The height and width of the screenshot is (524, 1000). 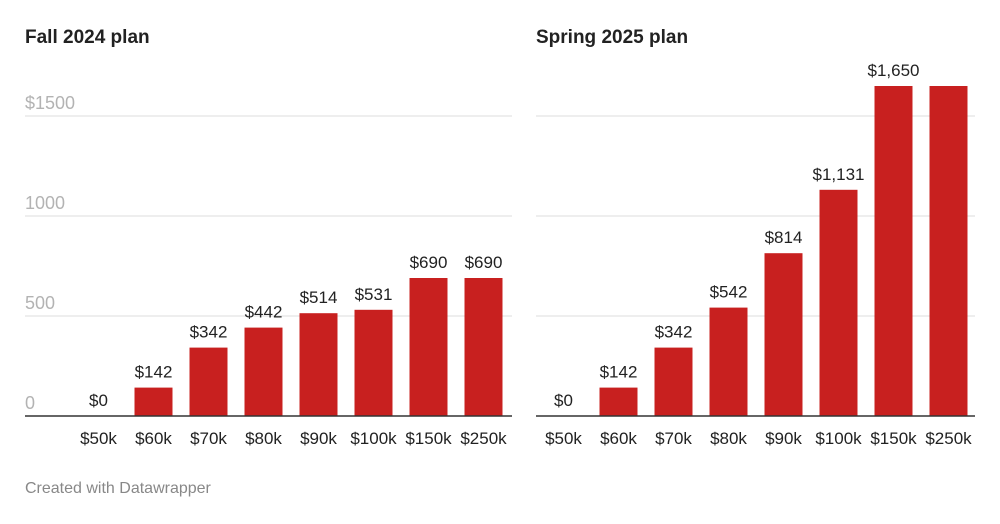 What do you see at coordinates (87, 37) in the screenshot?
I see `chart-title: Fall 2024 plan` at bounding box center [87, 37].